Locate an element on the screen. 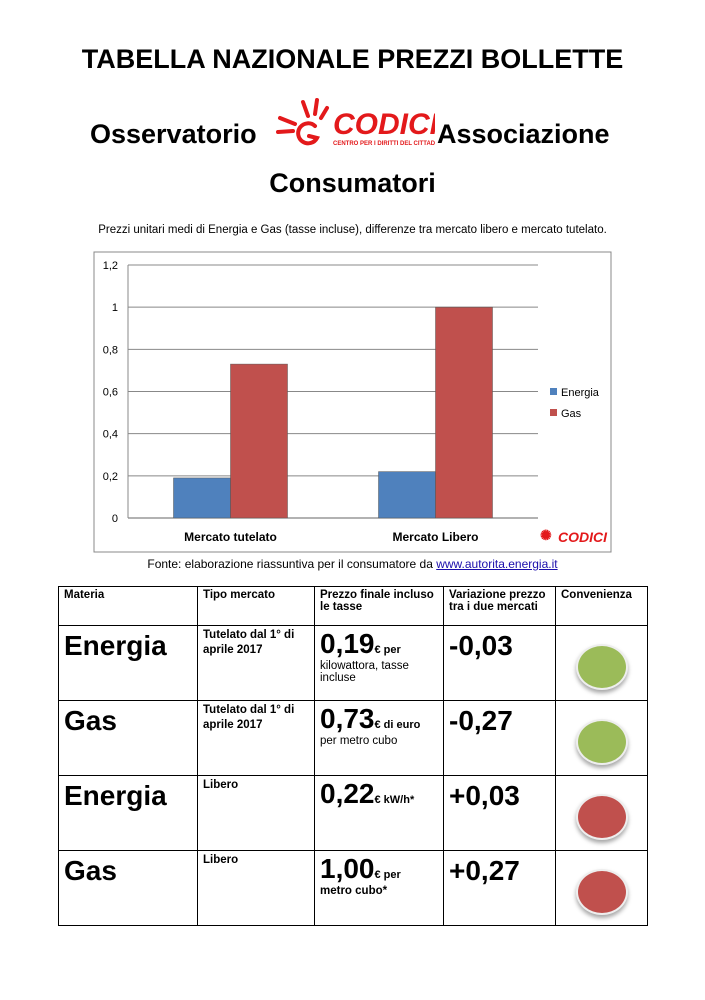 The width and height of the screenshot is (705, 1000). title-osservatorio: Osservatorio is located at coordinates (173, 134).